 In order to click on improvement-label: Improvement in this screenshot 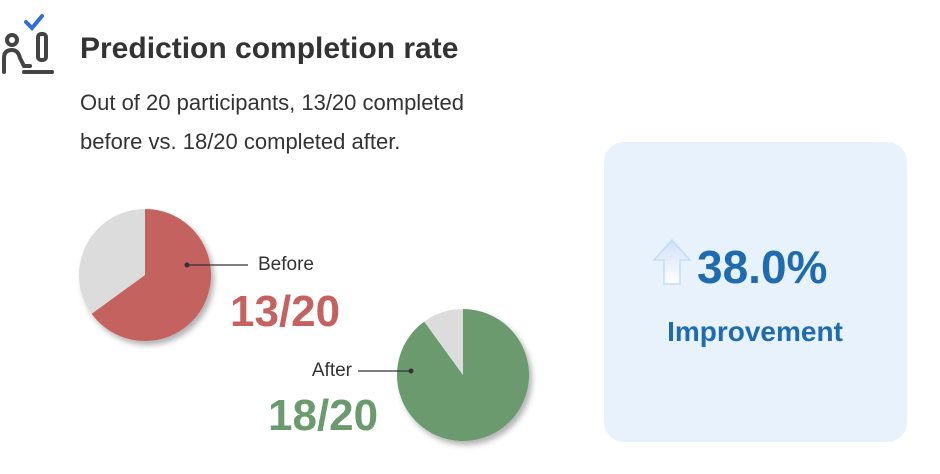, I will do `click(755, 331)`.